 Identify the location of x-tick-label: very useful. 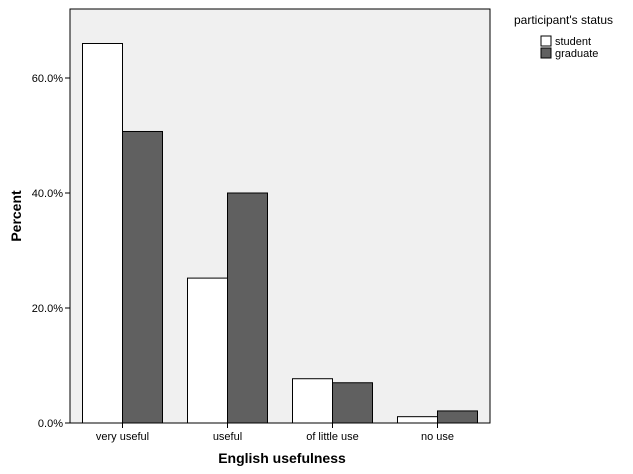
(122, 437).